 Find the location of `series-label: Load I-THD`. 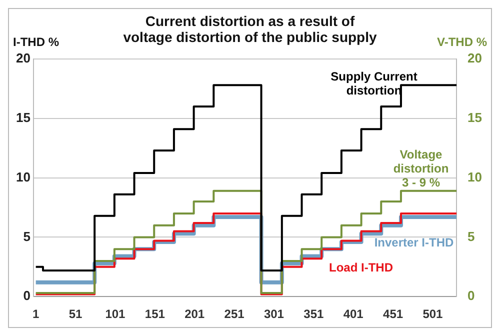

series-label: Load I-THD is located at coordinates (361, 267).